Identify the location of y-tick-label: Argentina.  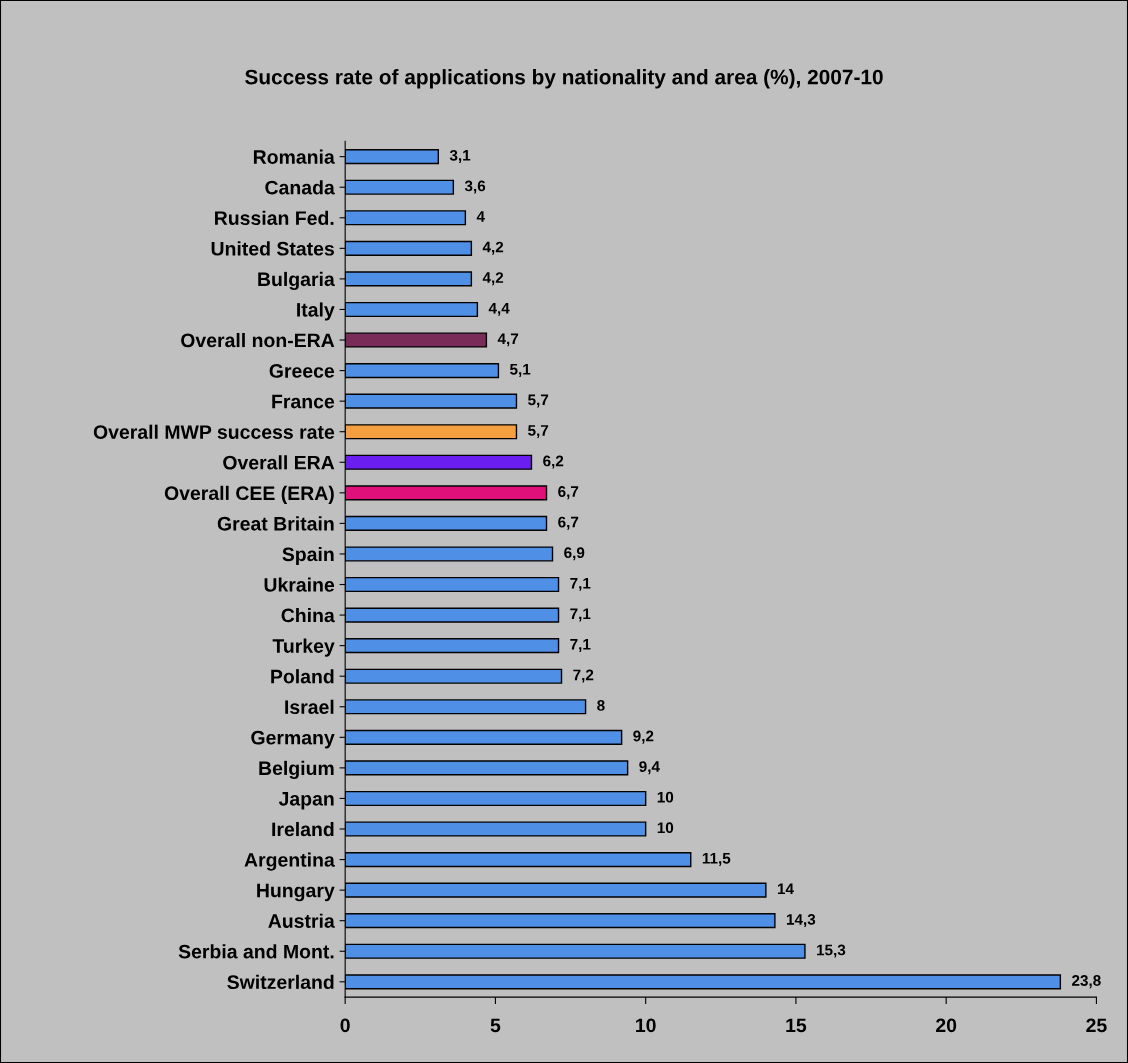
(289, 861).